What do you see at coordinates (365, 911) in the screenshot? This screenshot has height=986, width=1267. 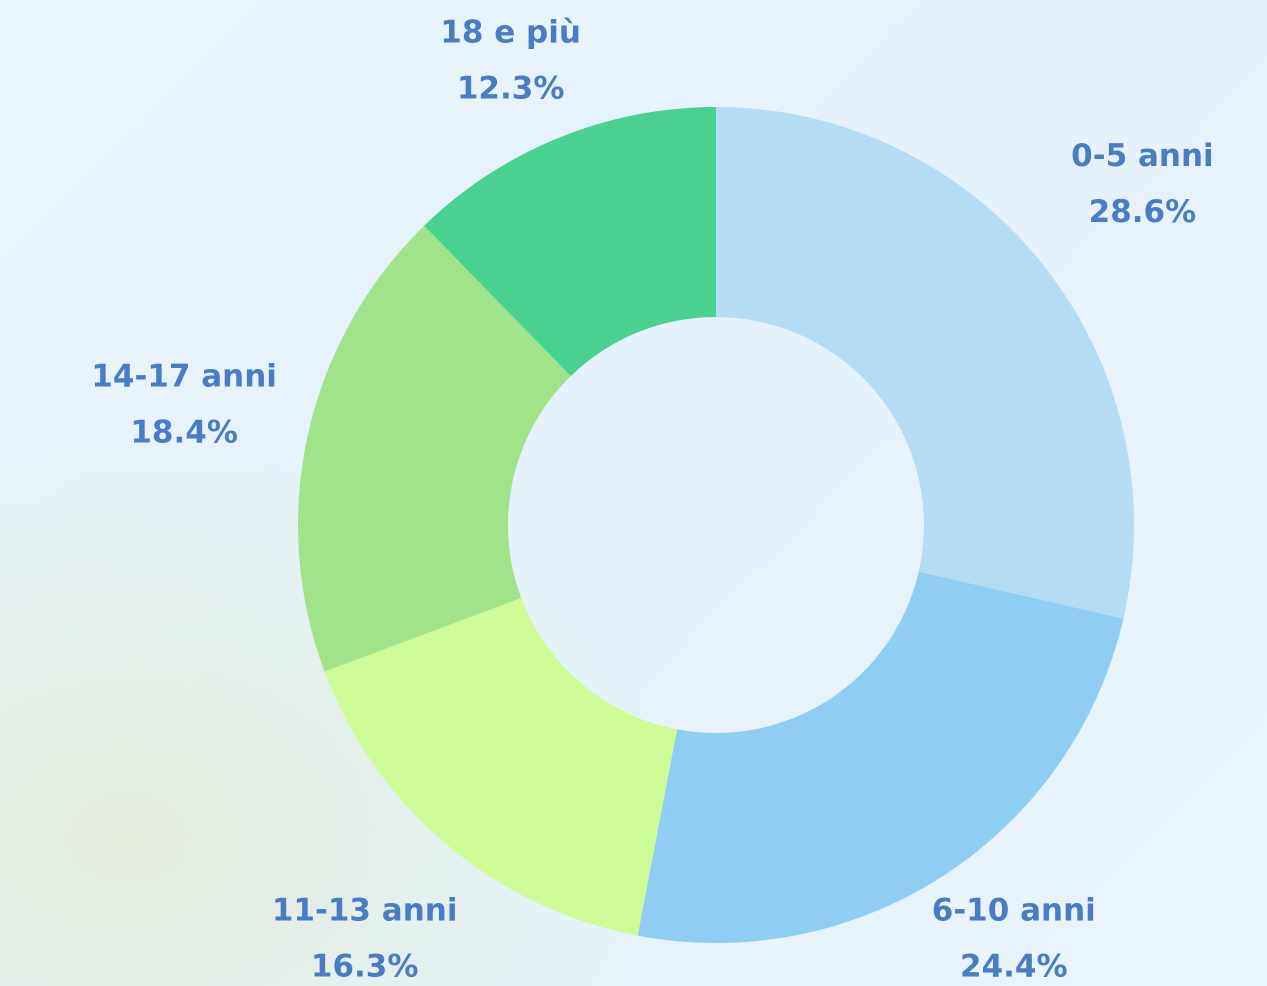 I see `segment-label: 11-13 anni` at bounding box center [365, 911].